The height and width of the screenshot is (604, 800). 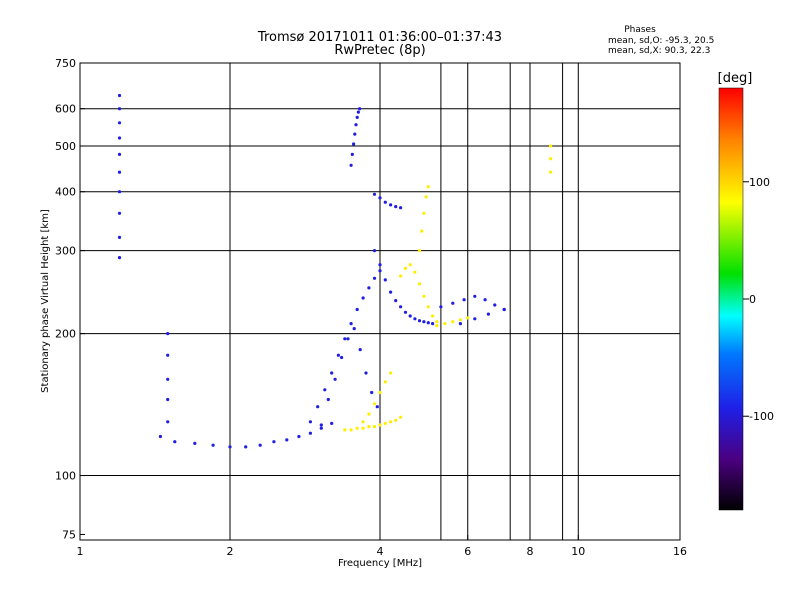 What do you see at coordinates (70, 299) in the screenshot?
I see `y-axis: 75 100 200 300 400 500 600 750` at bounding box center [70, 299].